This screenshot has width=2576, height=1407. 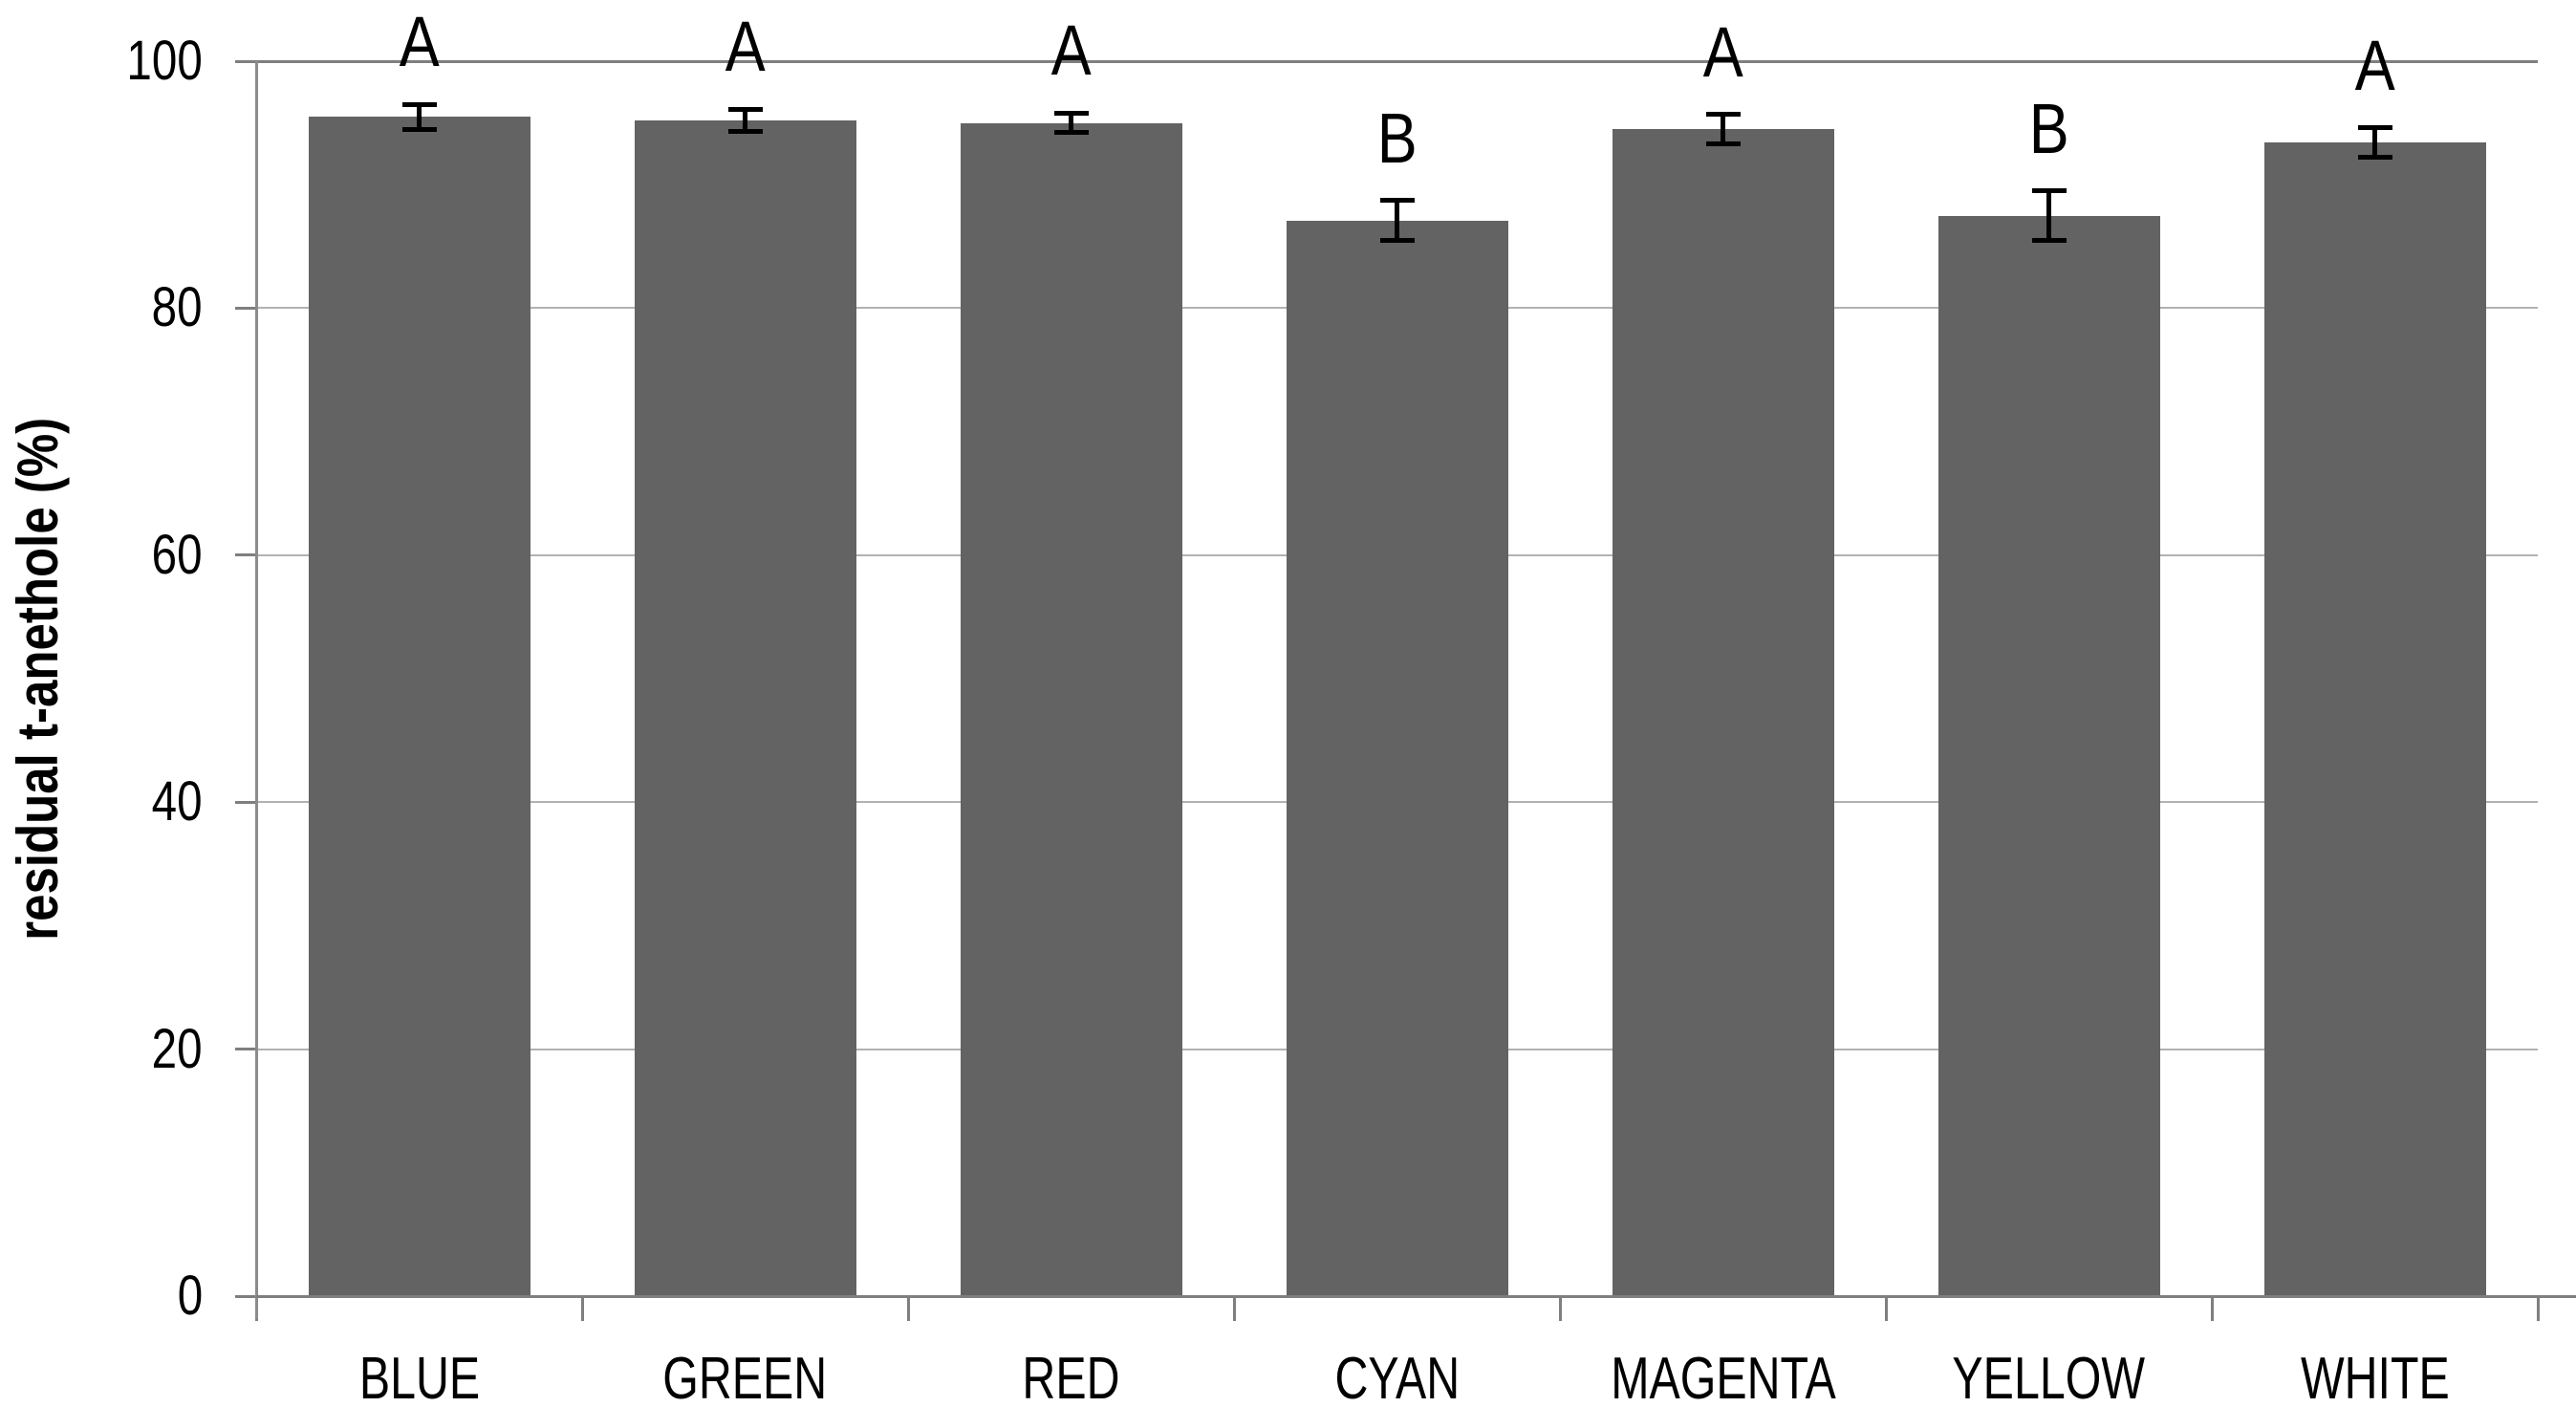 I want to click on y-axis-title: residual t-anethole (%), so click(x=38, y=679).